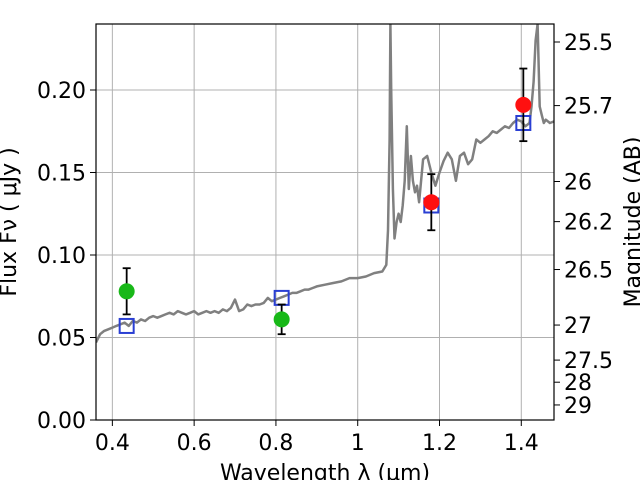 The width and height of the screenshot is (640, 480). Describe the element at coordinates (630, 222) in the screenshot. I see `right-axis-label: Magnitude (AB)` at that location.